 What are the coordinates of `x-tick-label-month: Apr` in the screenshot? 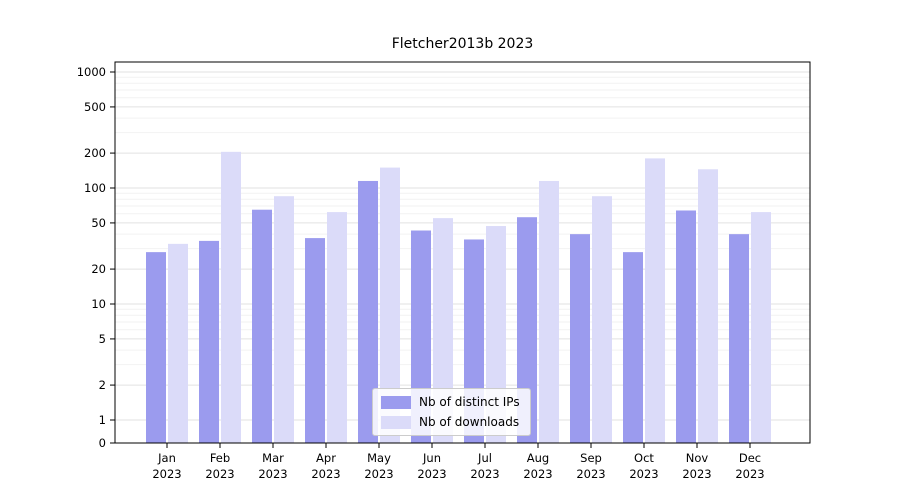 It's located at (326, 458).